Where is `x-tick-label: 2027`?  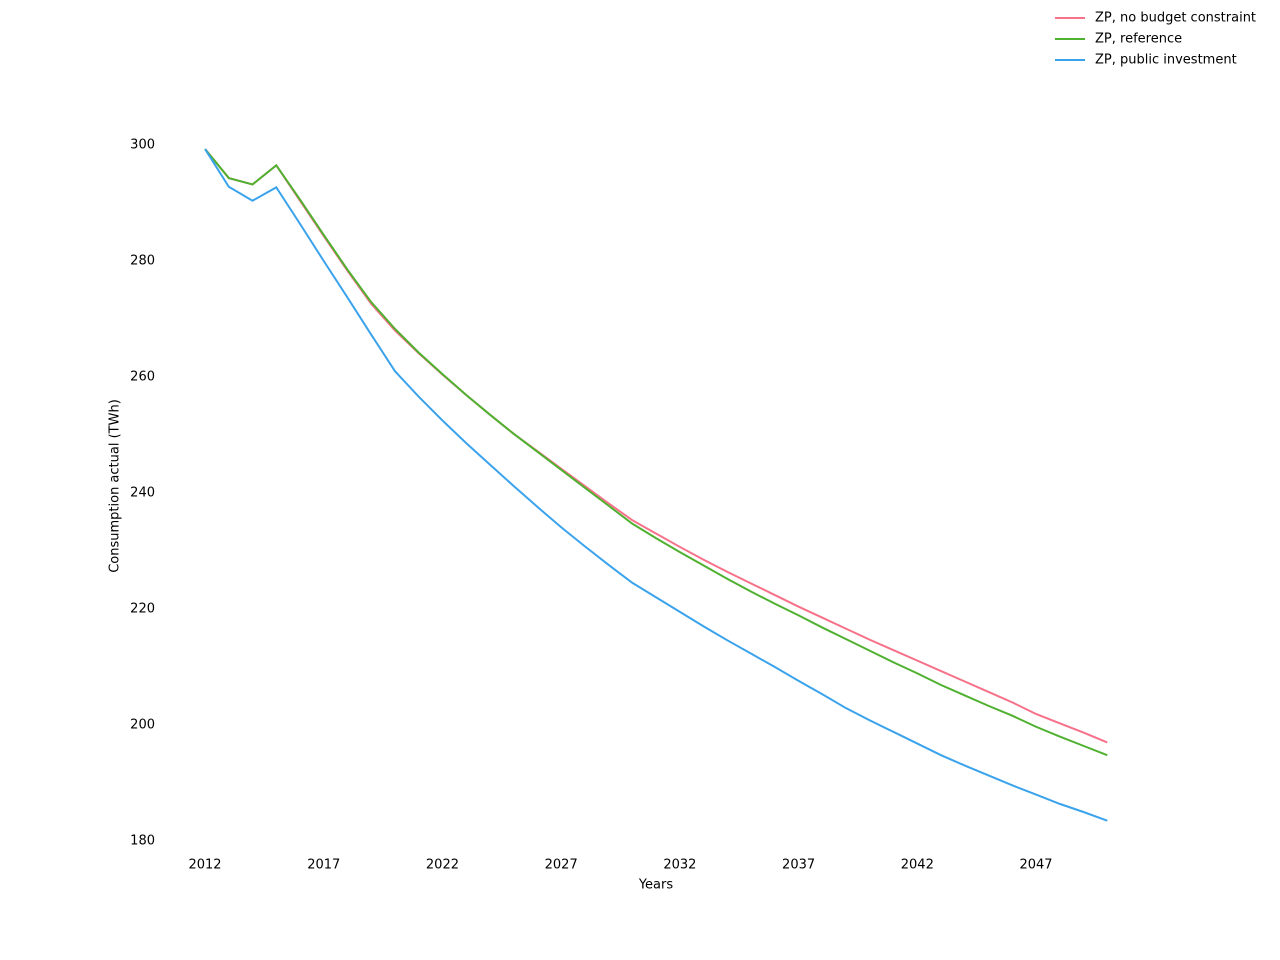 x-tick-label: 2027 is located at coordinates (561, 865).